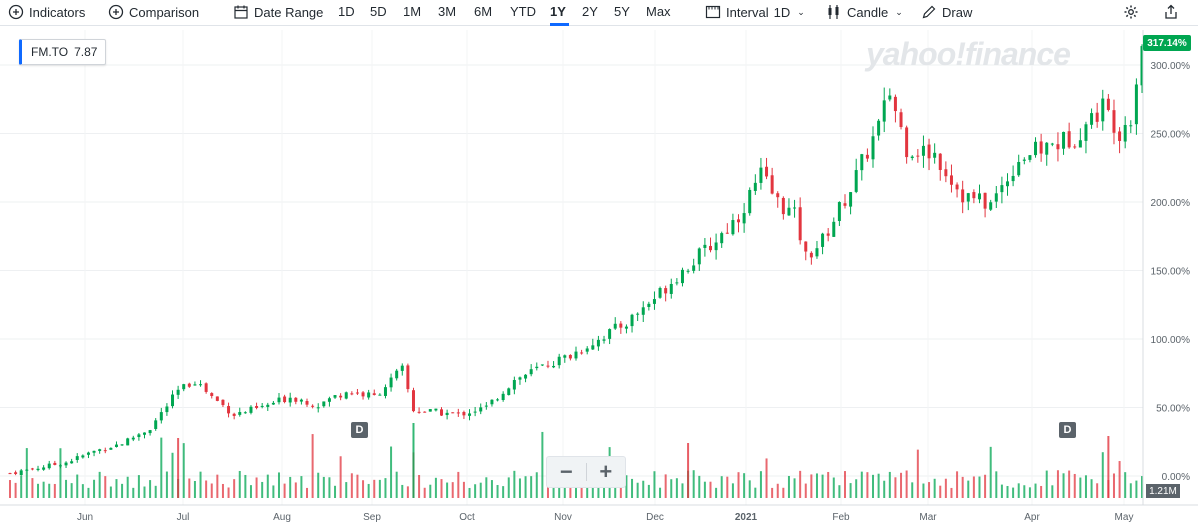 The height and width of the screenshot is (528, 1198). I want to click on x-tick-label: Sep, so click(372, 517).